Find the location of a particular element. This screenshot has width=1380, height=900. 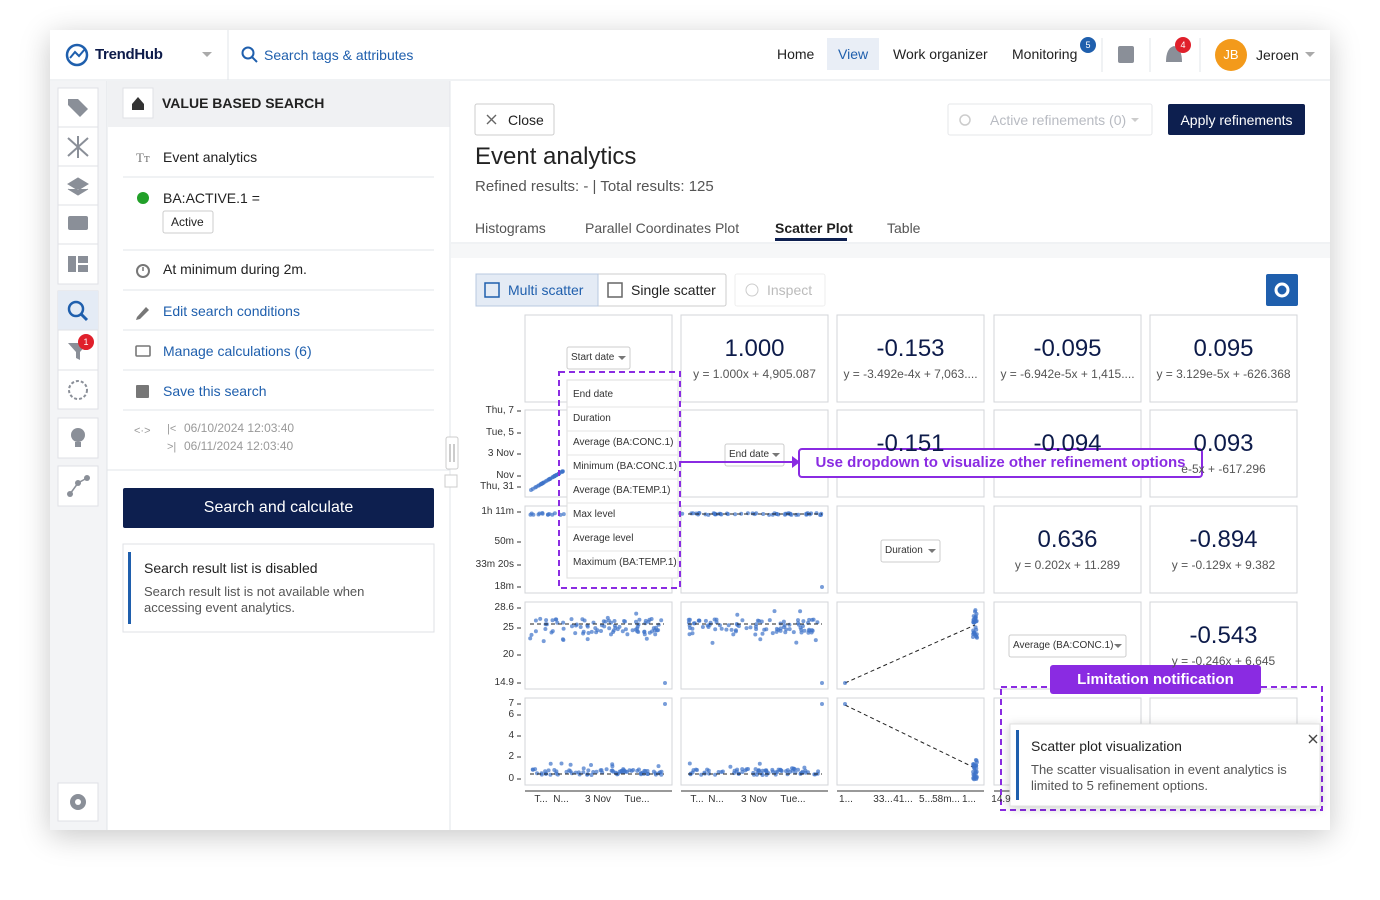

dropdown: Start date is located at coordinates (593, 357).